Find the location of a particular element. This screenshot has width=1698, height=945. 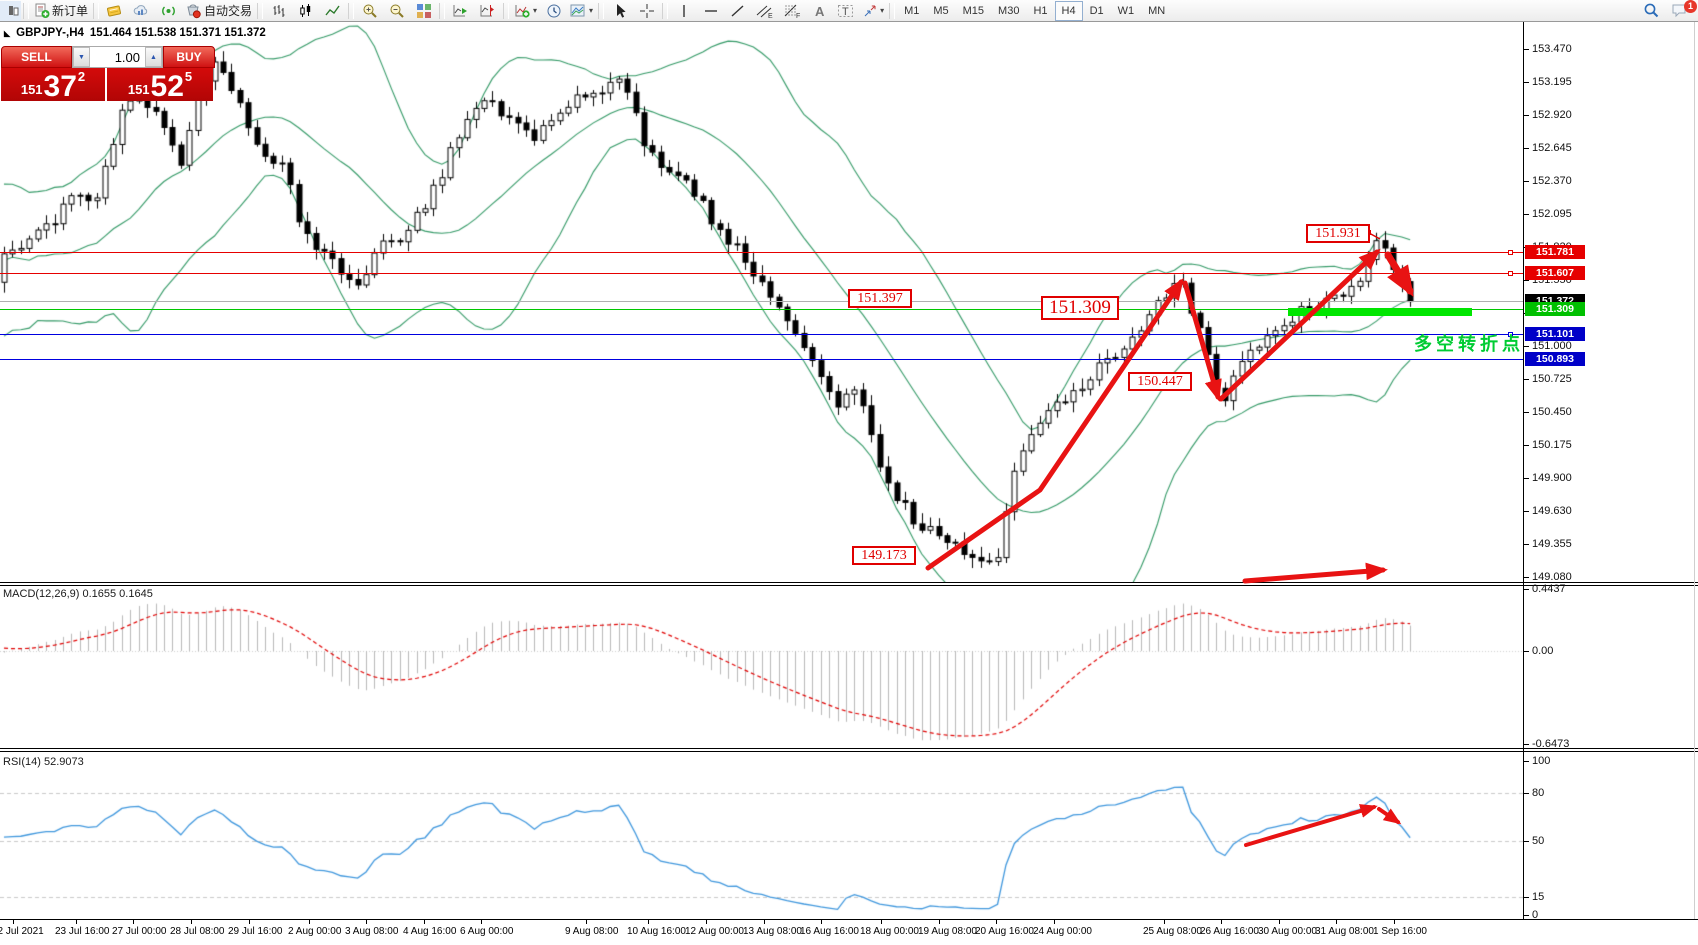

price-axis-tick-label: 150.725 is located at coordinates (1552, 379).